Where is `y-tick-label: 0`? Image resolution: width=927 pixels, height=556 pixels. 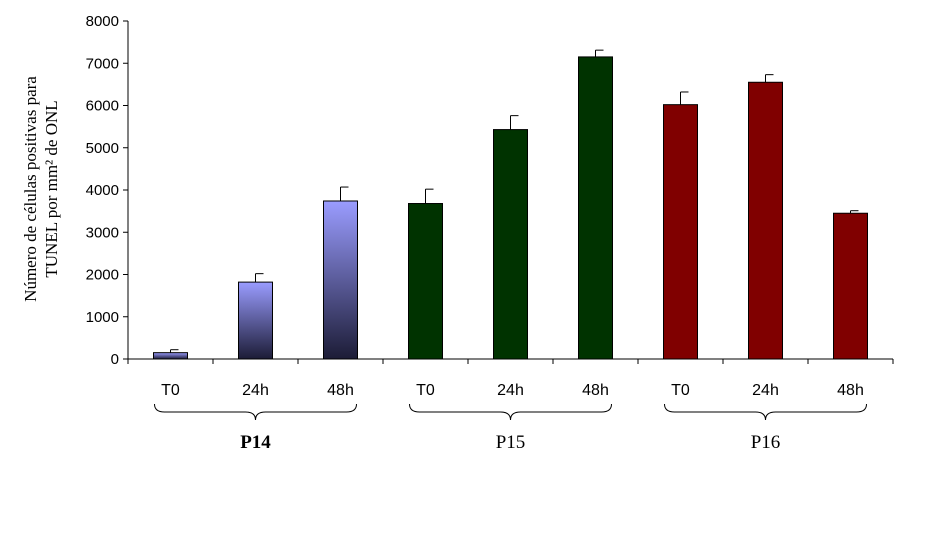 y-tick-label: 0 is located at coordinates (115, 359).